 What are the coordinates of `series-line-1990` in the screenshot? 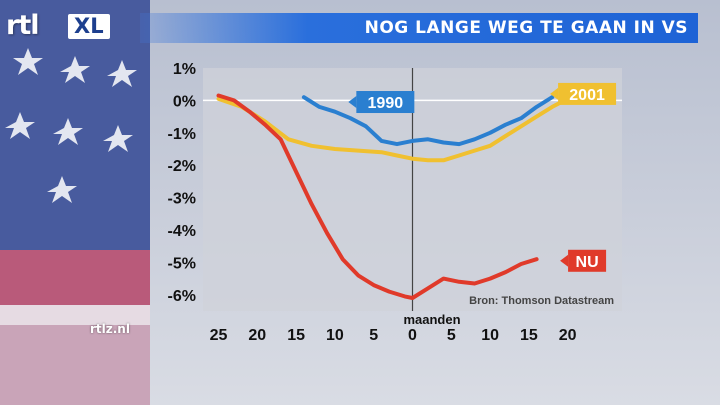 It's located at (428, 121).